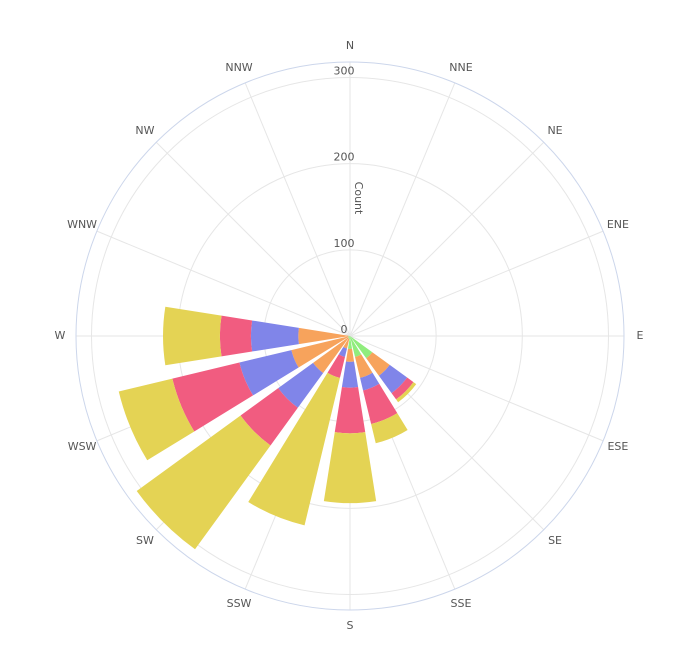  What do you see at coordinates (350, 625) in the screenshot?
I see `angle-label: S` at bounding box center [350, 625].